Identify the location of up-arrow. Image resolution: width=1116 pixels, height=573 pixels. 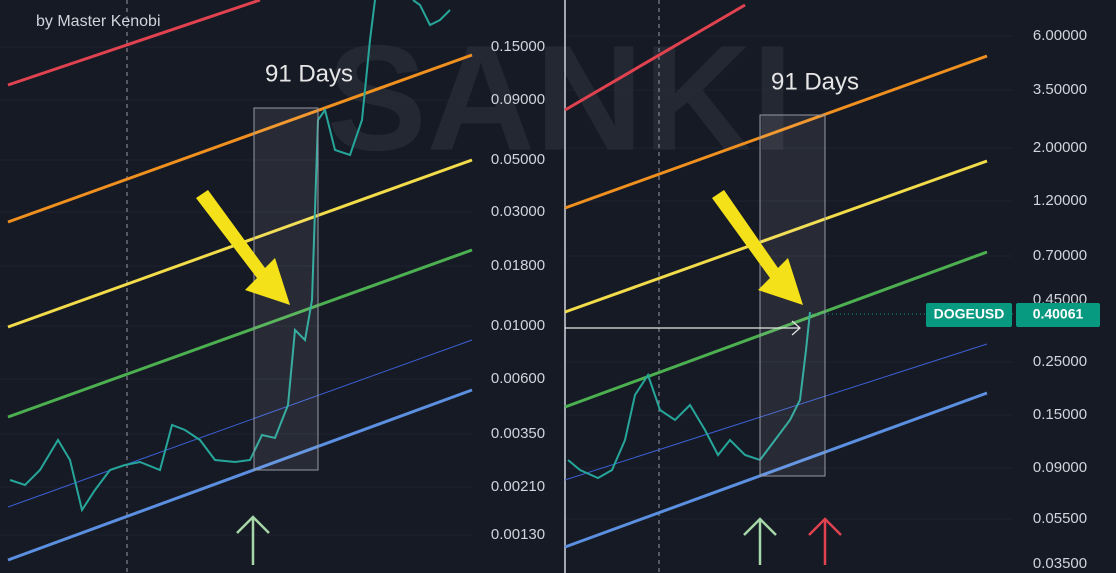
(539, 540).